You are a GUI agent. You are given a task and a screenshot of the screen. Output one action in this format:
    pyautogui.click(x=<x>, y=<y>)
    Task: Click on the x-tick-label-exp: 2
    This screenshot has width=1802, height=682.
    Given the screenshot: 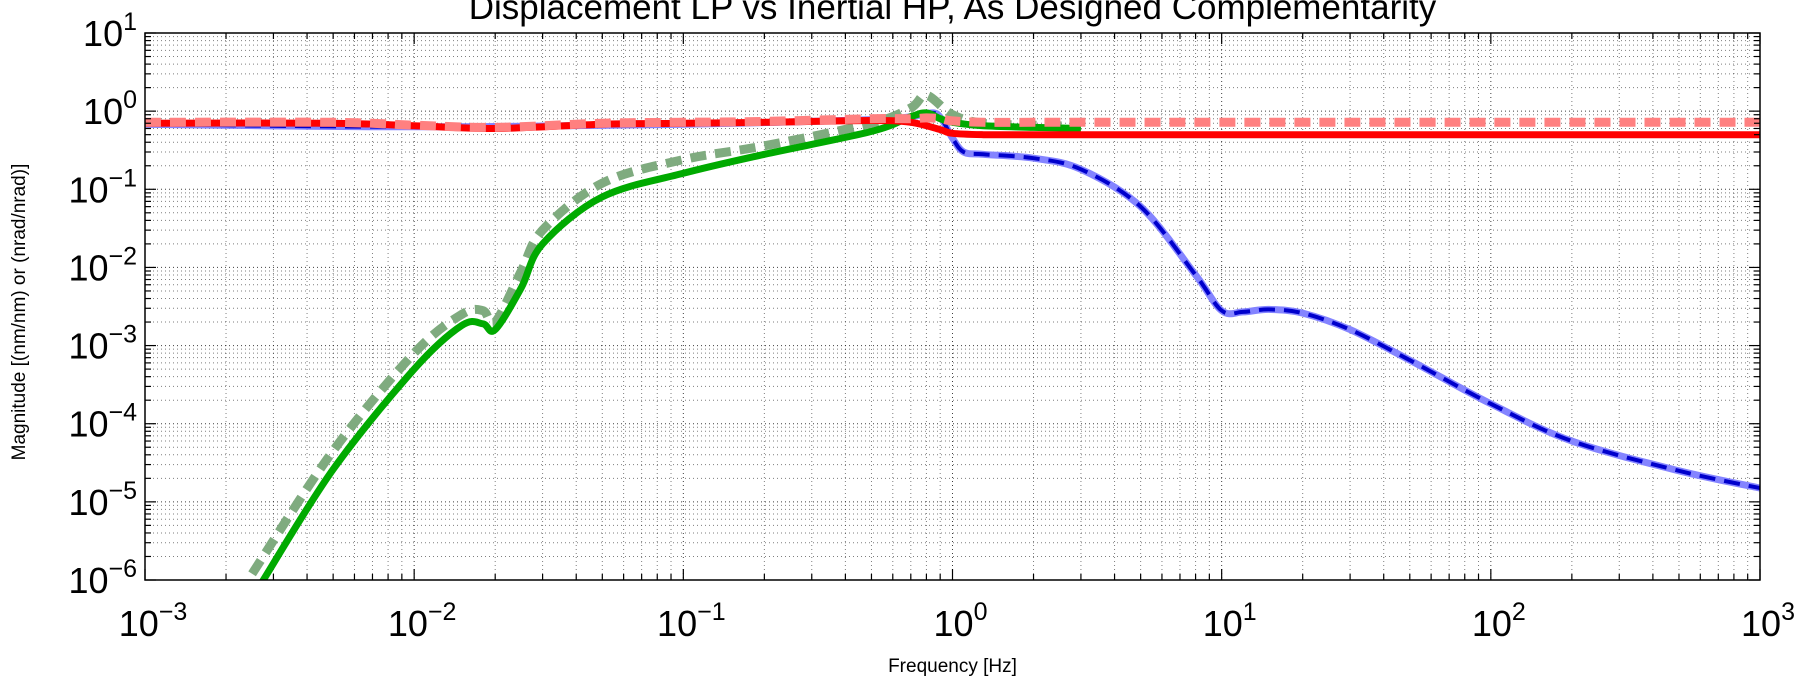 What is the action you would take?
    pyautogui.click(x=1519, y=612)
    